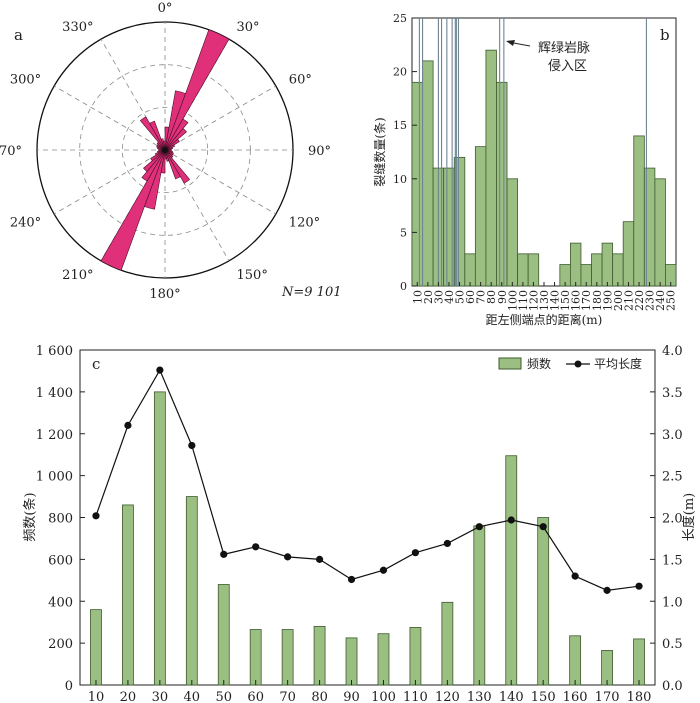 The width and height of the screenshot is (700, 703). I want to click on left-y-tick-label: 1 400, so click(54, 393).